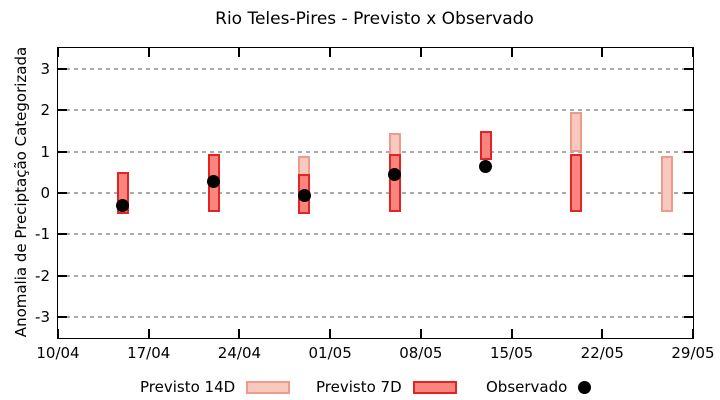 The height and width of the screenshot is (400, 720). What do you see at coordinates (42, 317) in the screenshot?
I see `y-tick-label: -3` at bounding box center [42, 317].